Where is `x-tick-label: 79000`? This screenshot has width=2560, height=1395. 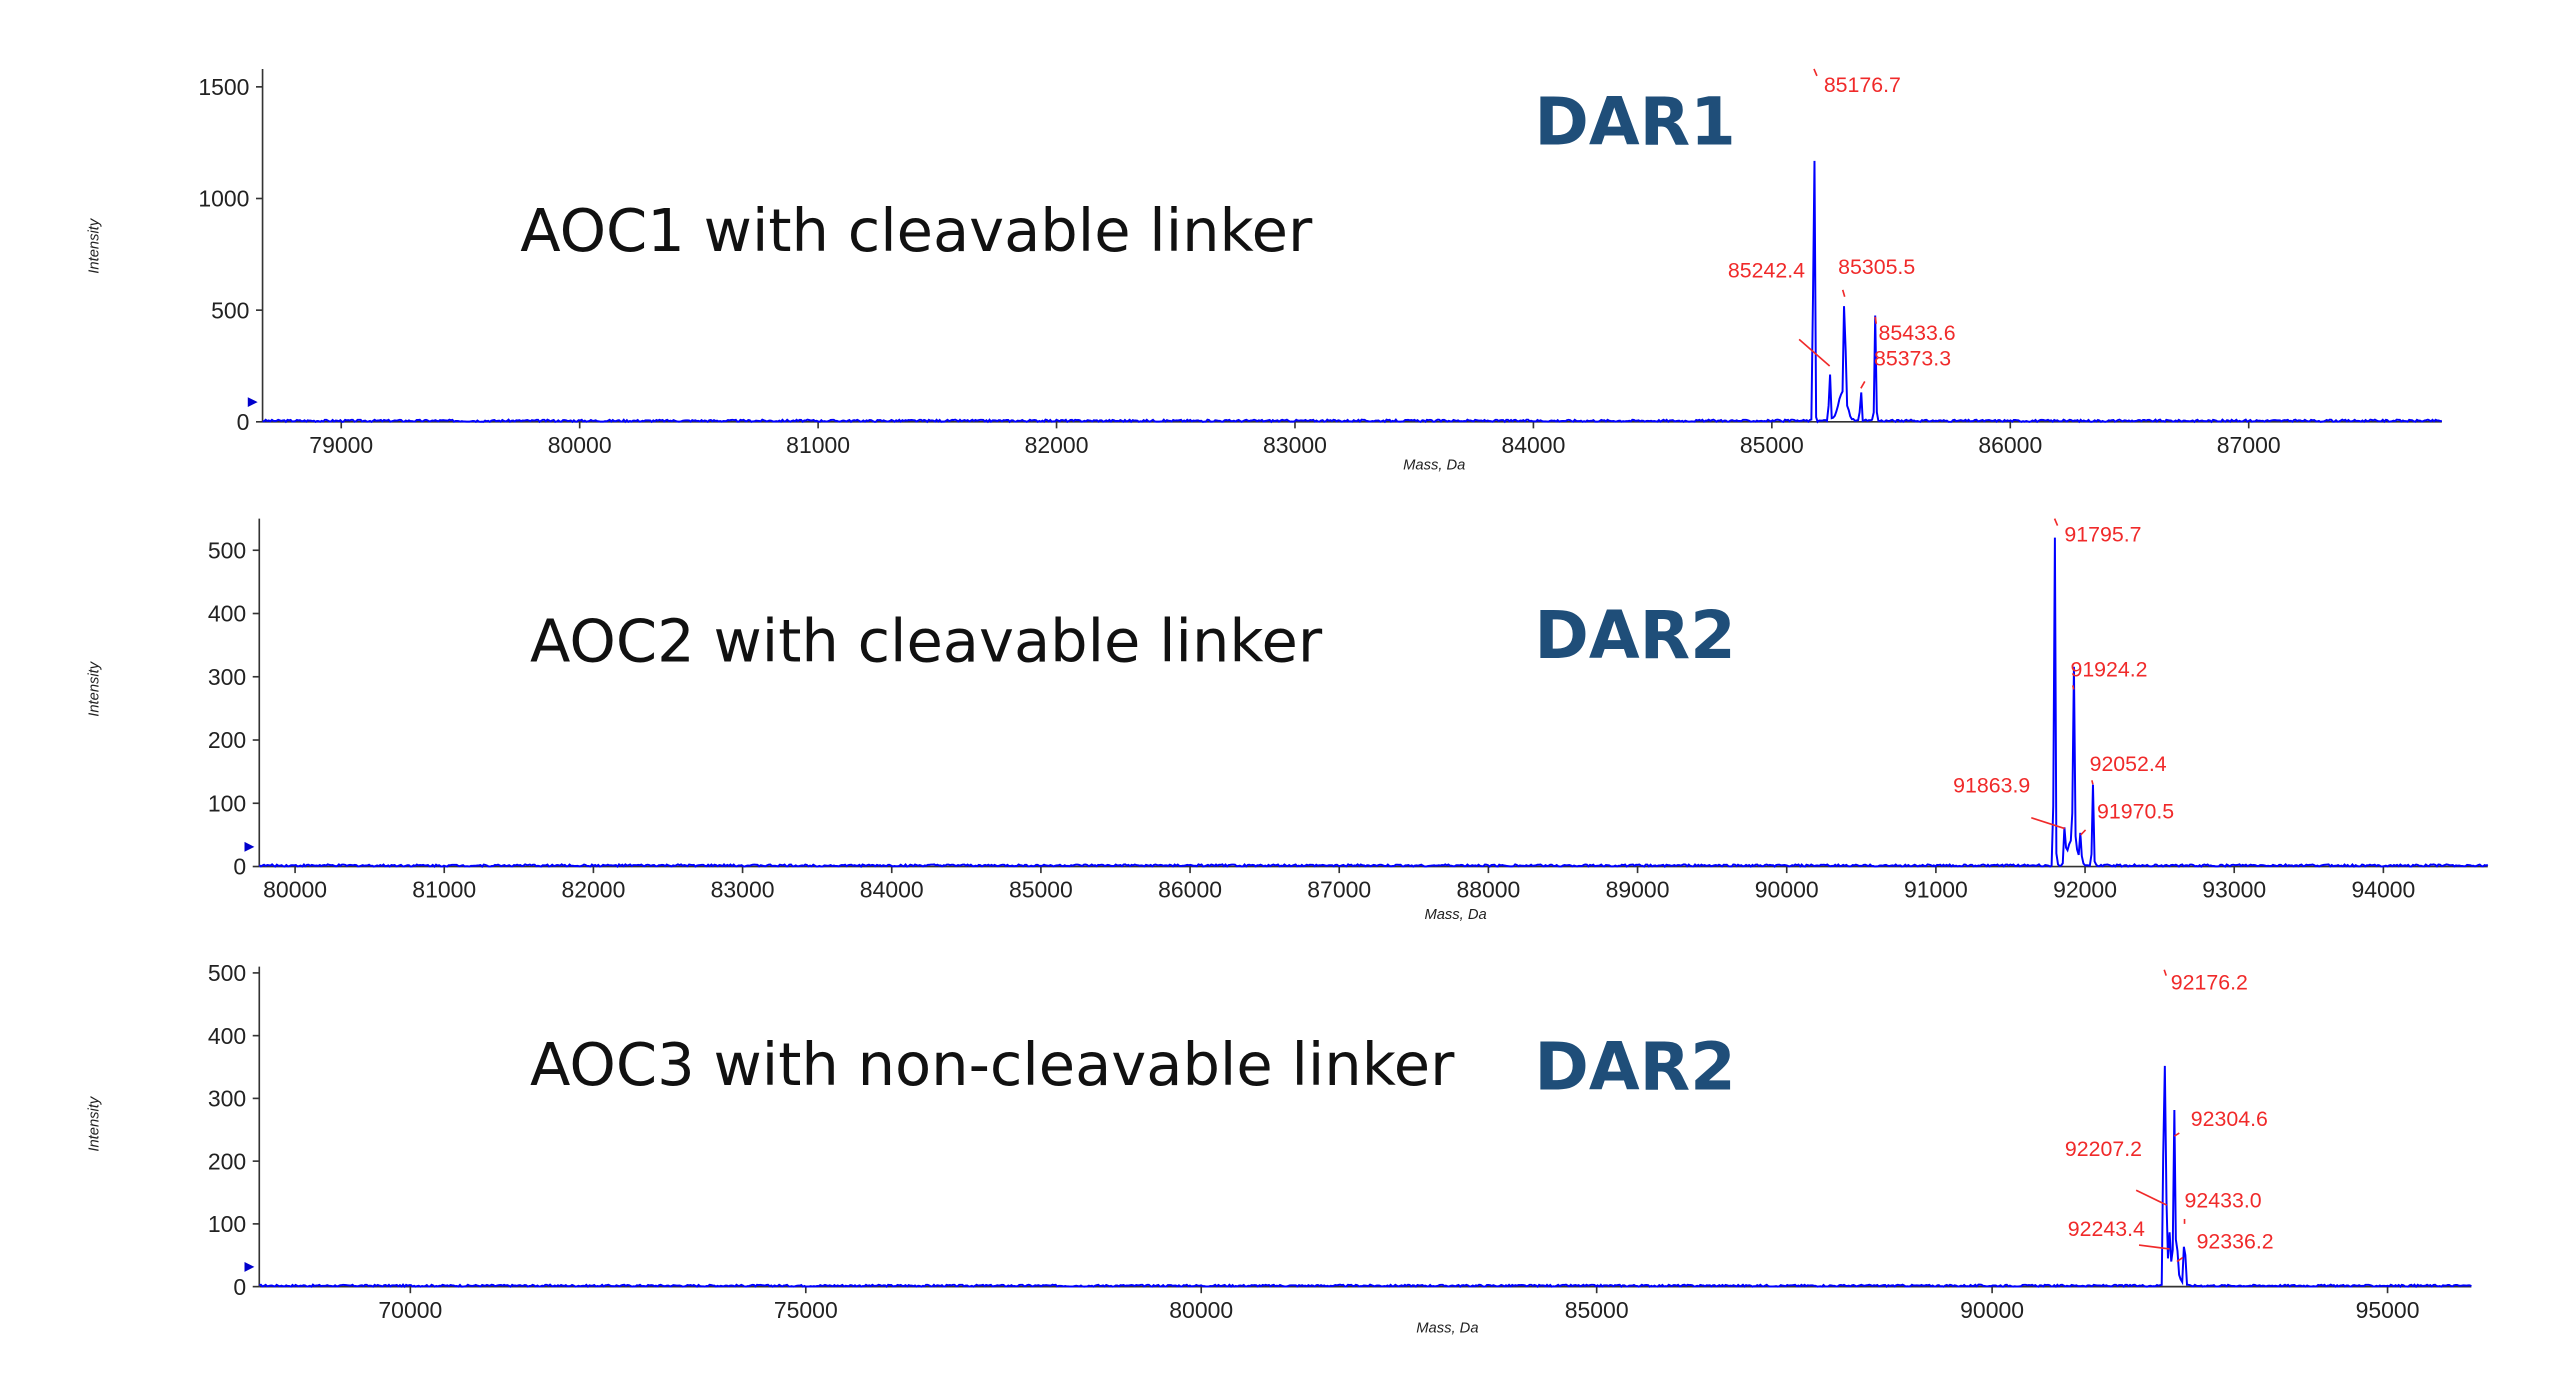
x-tick-label: 79000 is located at coordinates (341, 445).